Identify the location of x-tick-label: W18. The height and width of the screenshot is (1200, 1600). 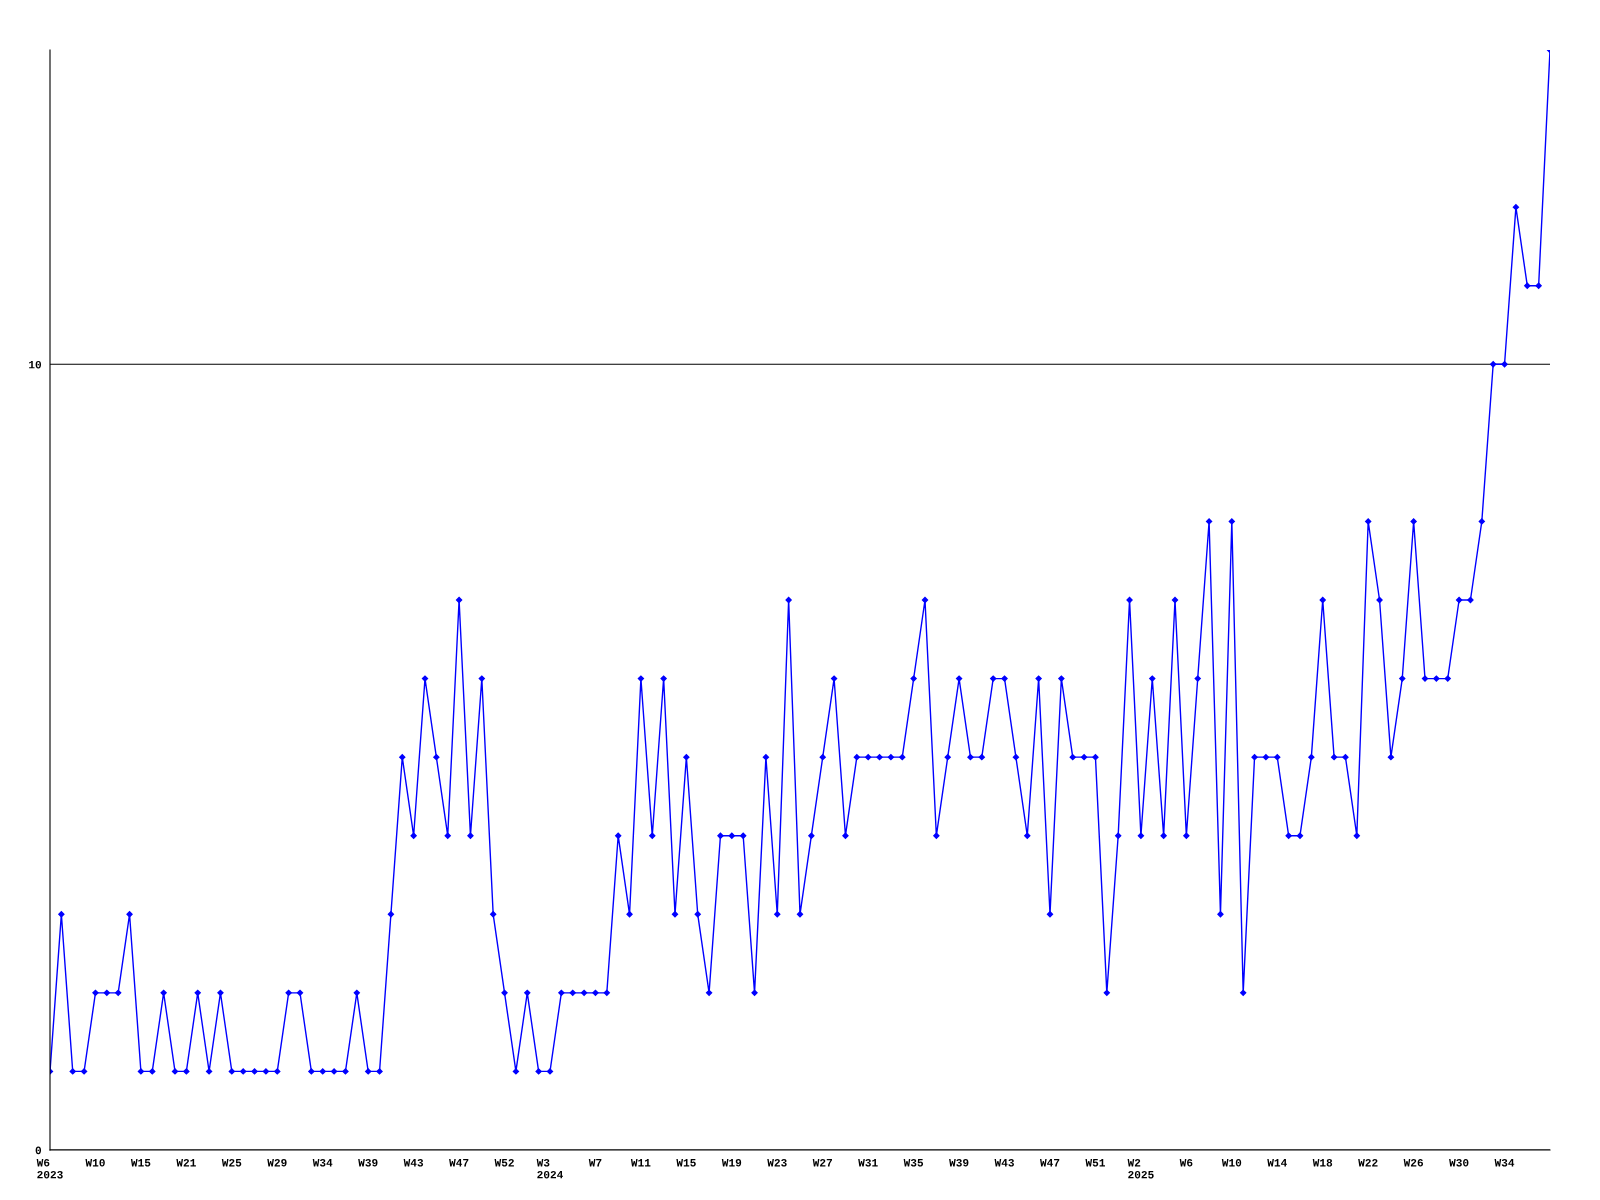
(1322, 1162).